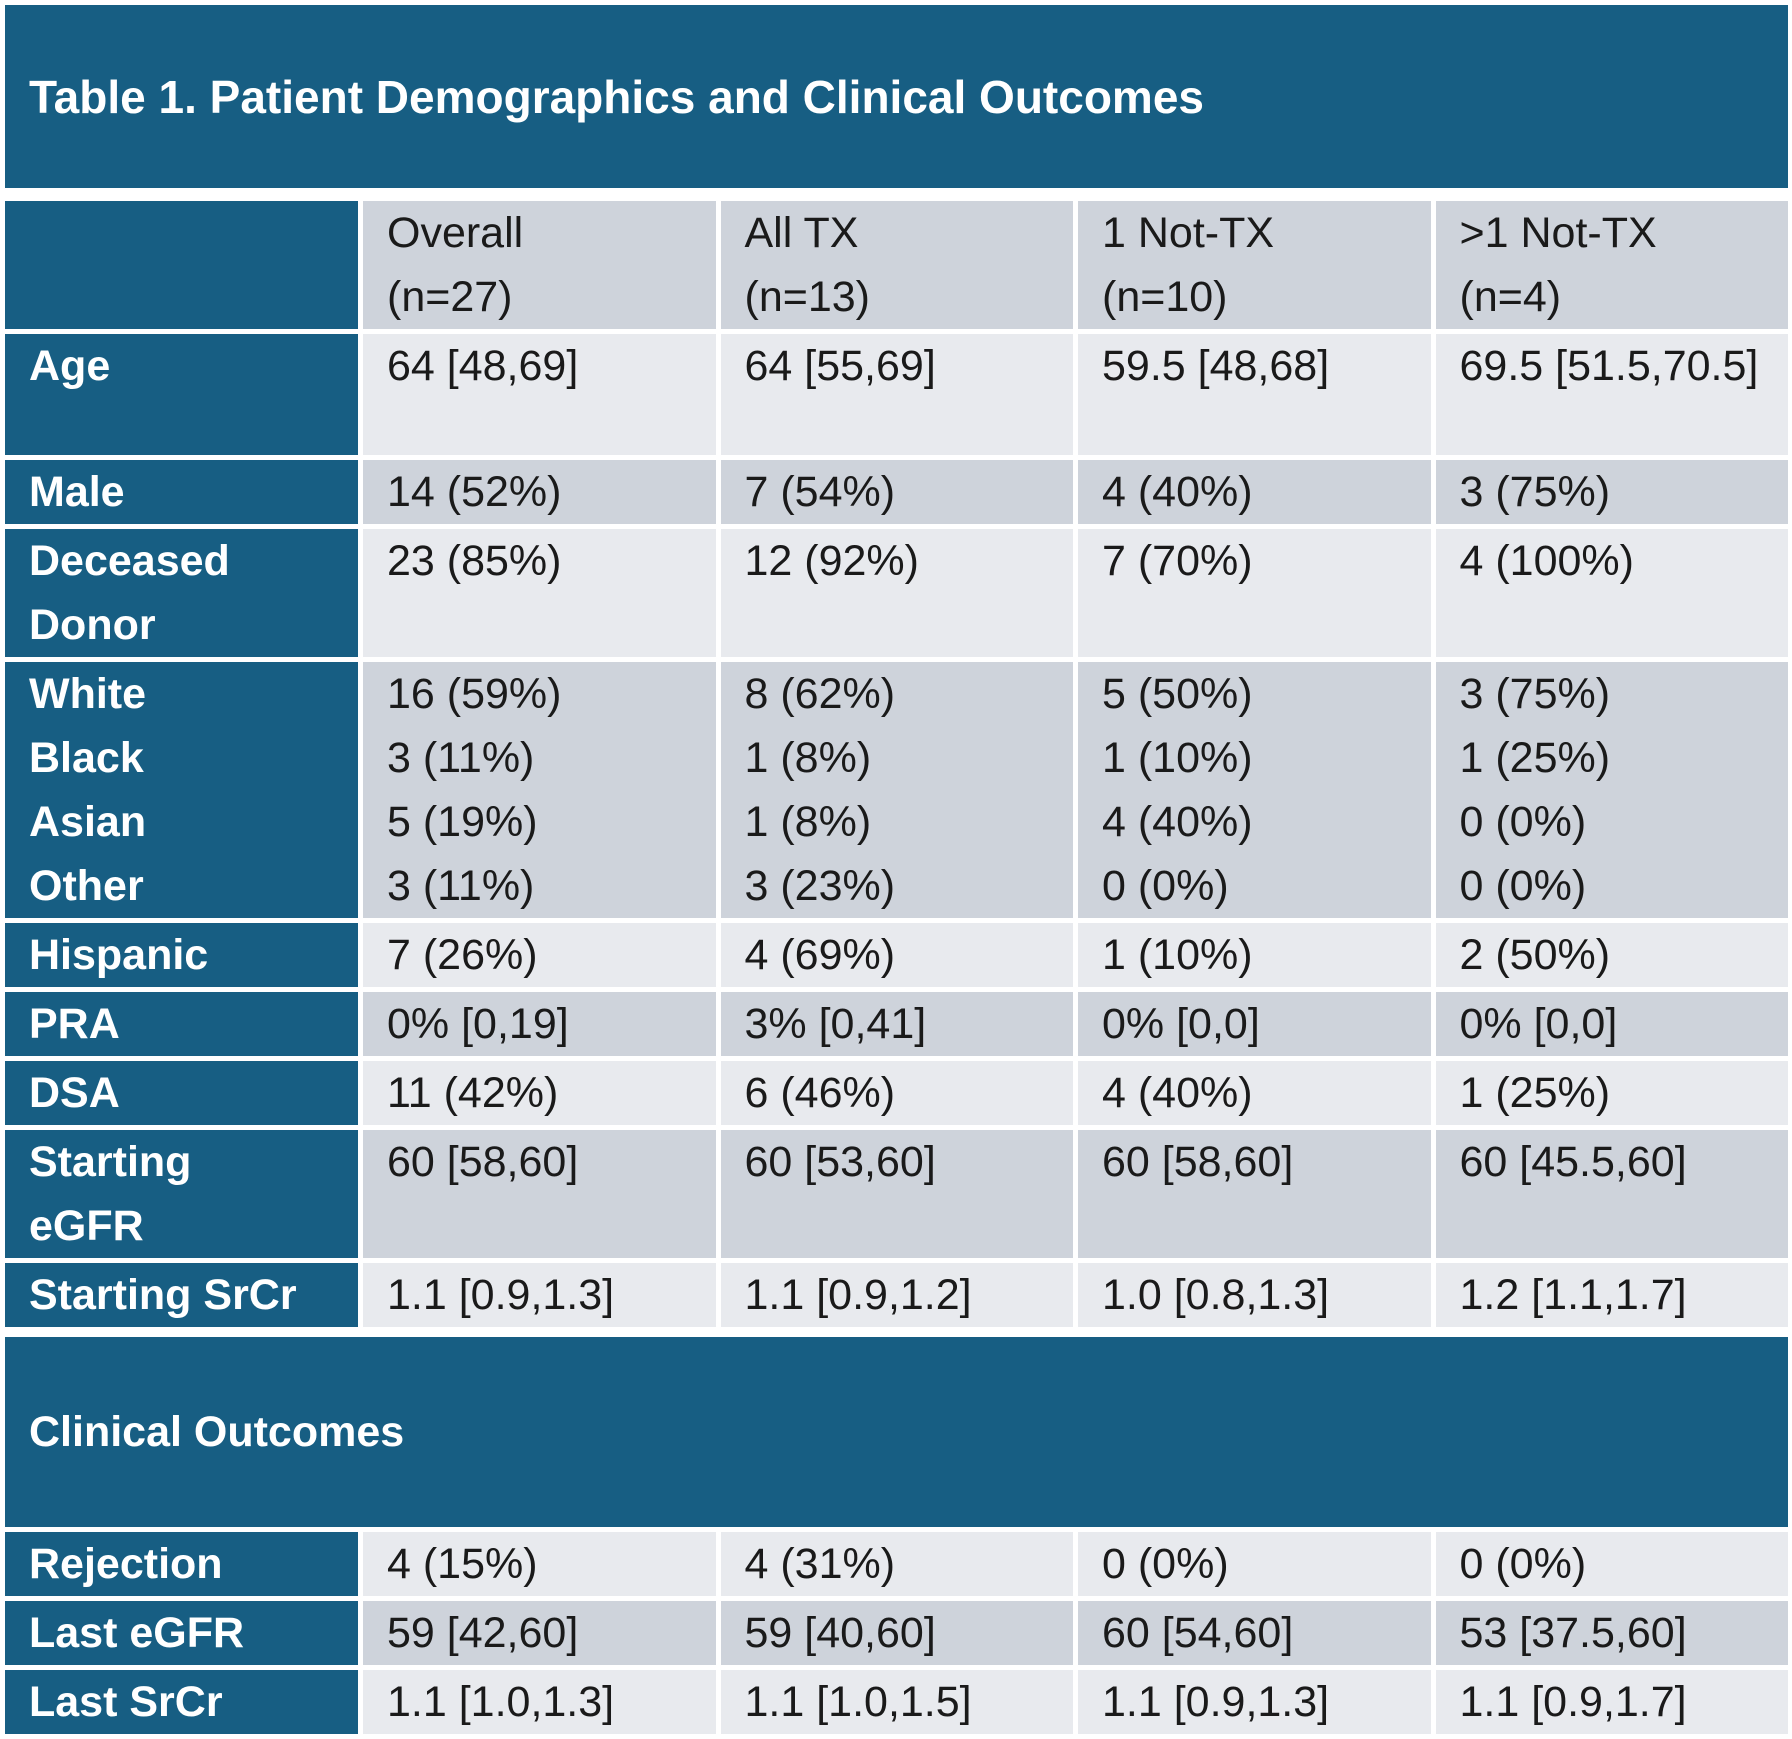 This screenshot has height=1739, width=1792. I want to click on table-cell: 60 [45.5,60], so click(1611, 1194).